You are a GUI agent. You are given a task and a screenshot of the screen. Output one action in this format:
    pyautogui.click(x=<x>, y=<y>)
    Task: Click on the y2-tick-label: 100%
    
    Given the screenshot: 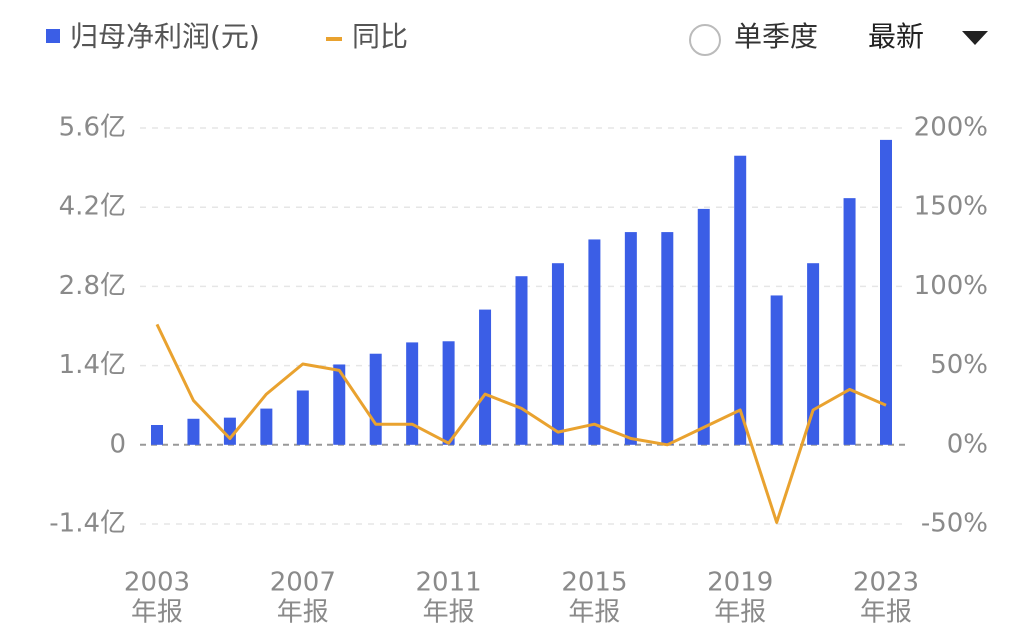 What is the action you would take?
    pyautogui.click(x=951, y=286)
    